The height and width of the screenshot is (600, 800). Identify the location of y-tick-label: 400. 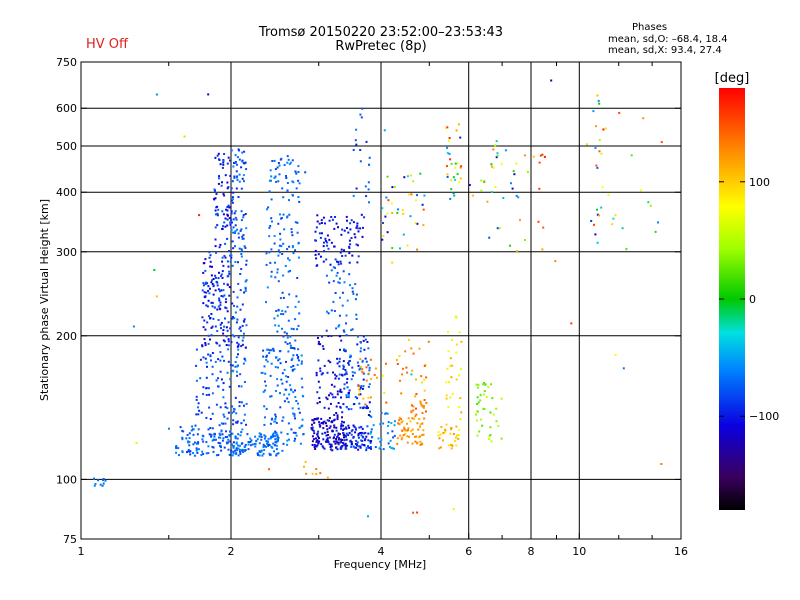
(66, 192).